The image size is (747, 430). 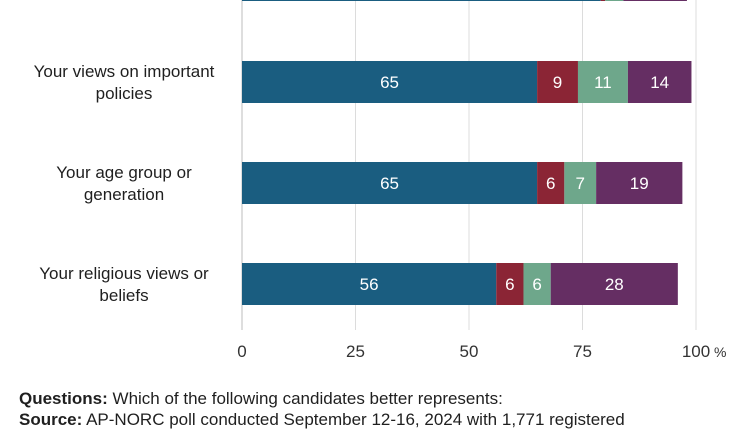 What do you see at coordinates (696, 351) in the screenshot?
I see `x-tick-label: 100` at bounding box center [696, 351].